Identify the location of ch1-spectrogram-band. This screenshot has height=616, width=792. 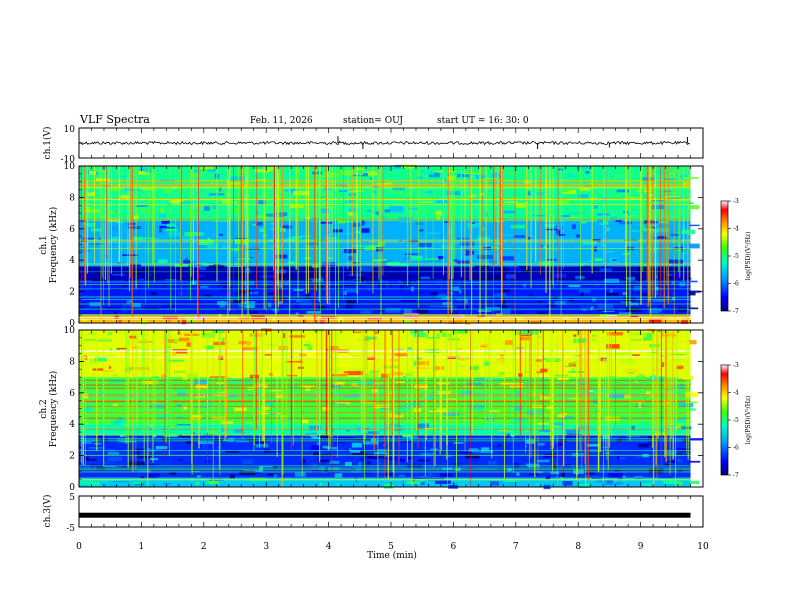
(385, 273).